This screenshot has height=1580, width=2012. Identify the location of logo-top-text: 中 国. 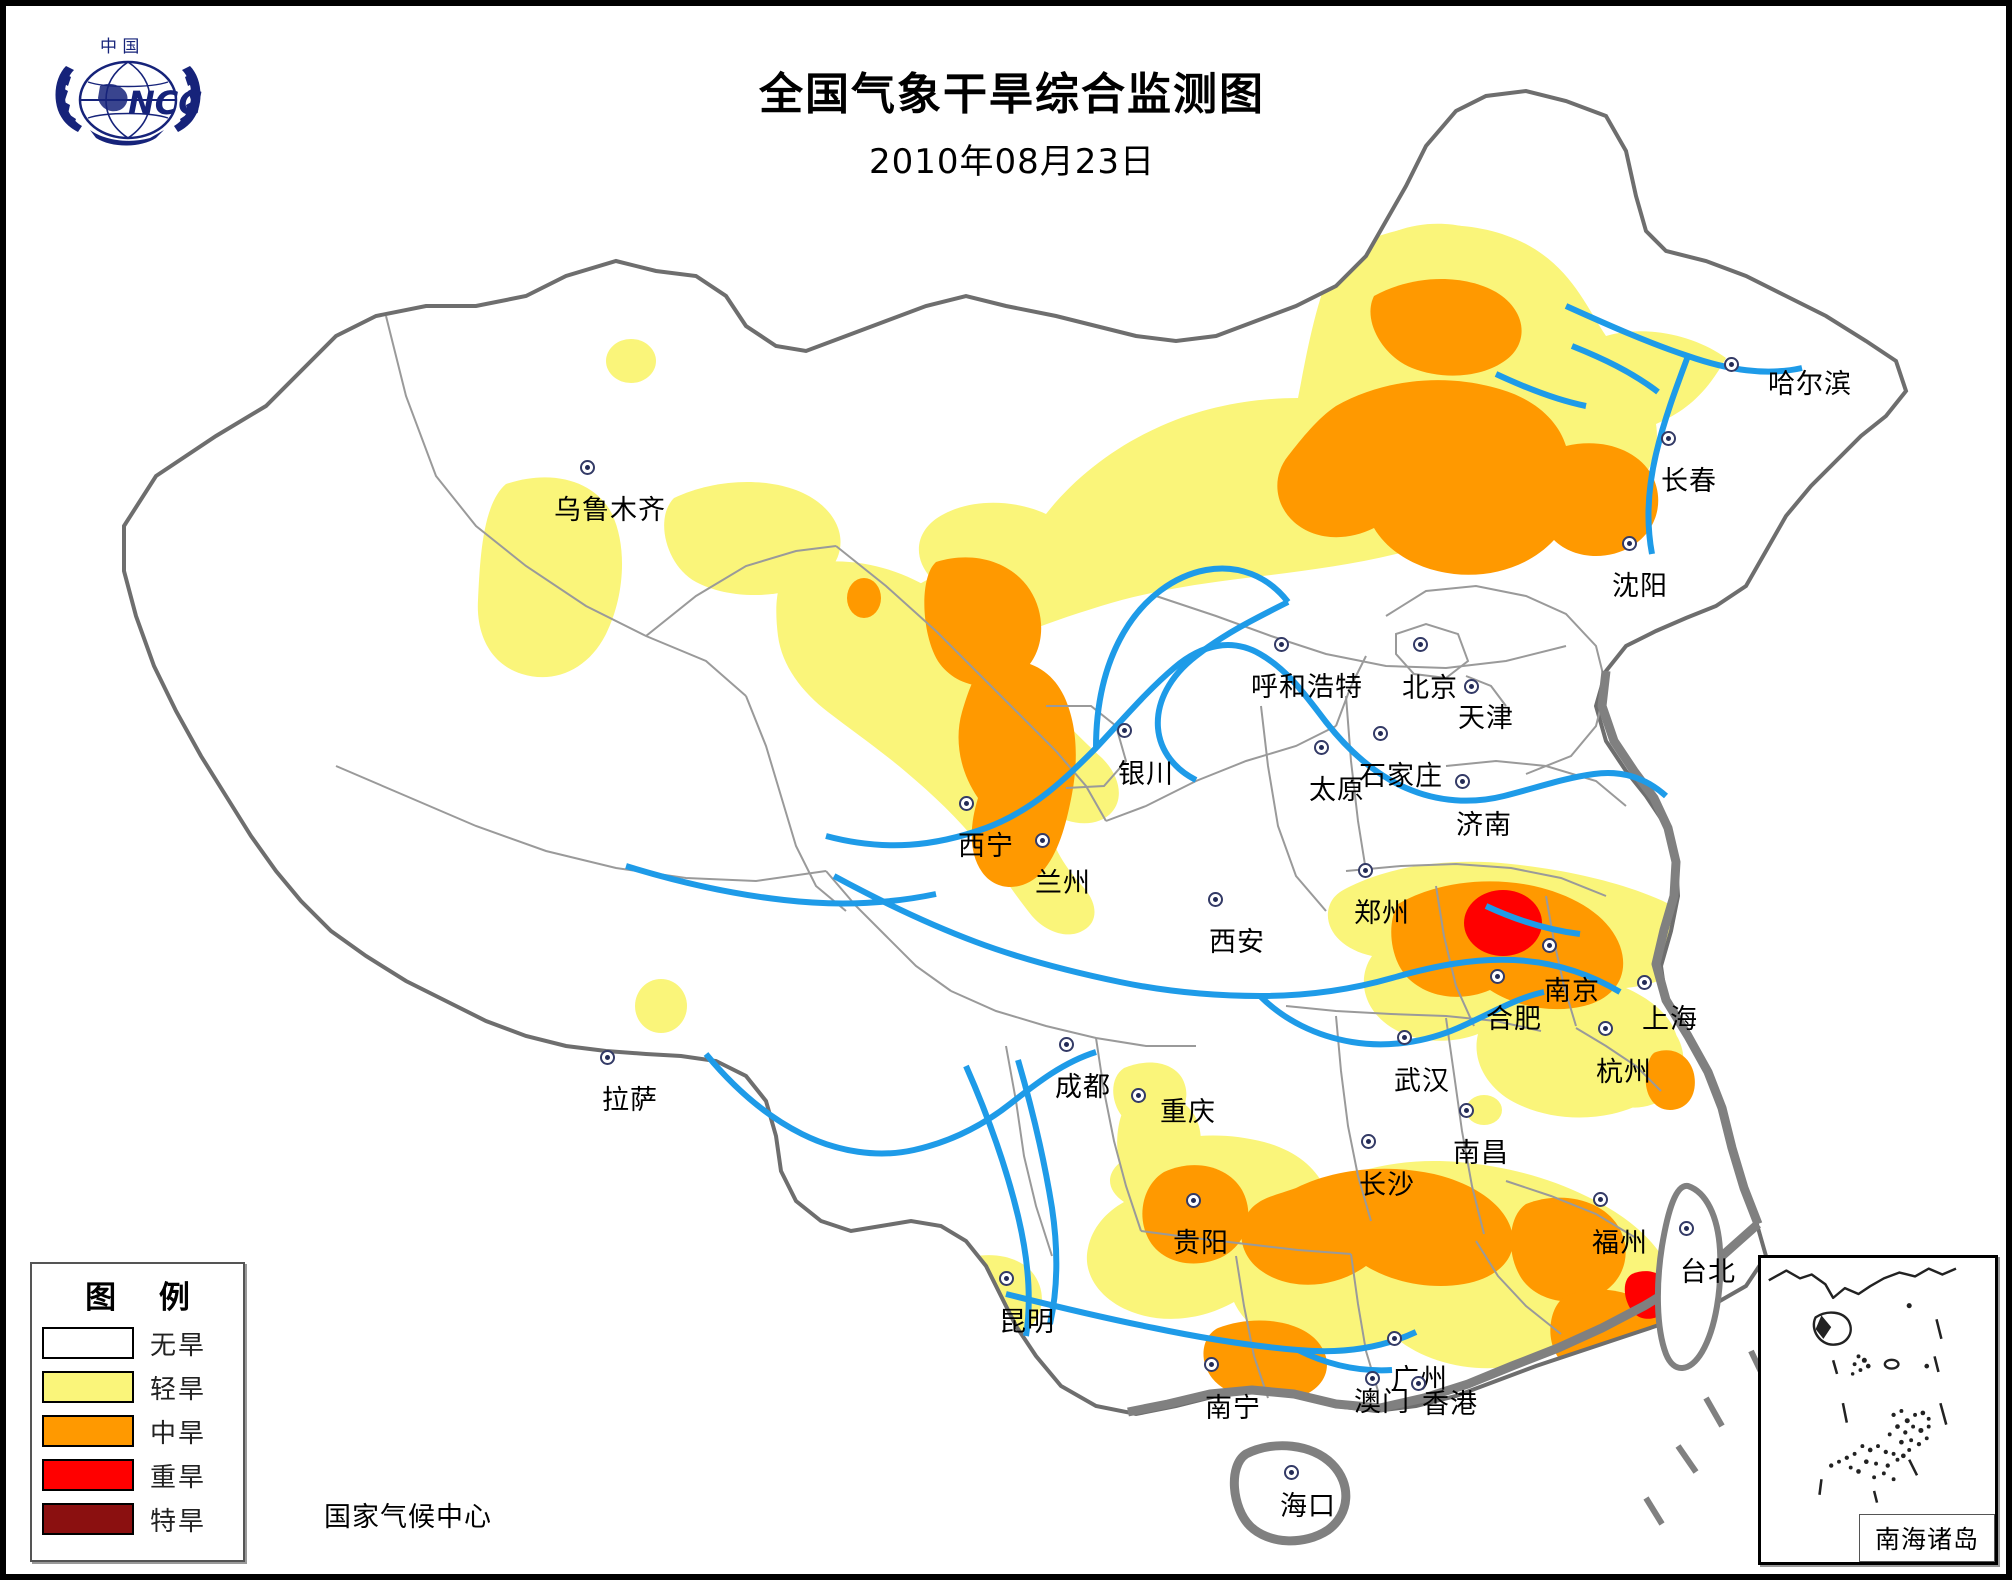
(119, 47).